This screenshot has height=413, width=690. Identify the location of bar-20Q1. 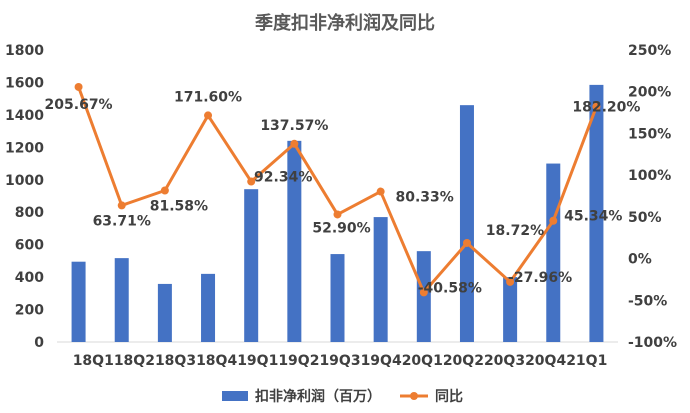
(423, 296).